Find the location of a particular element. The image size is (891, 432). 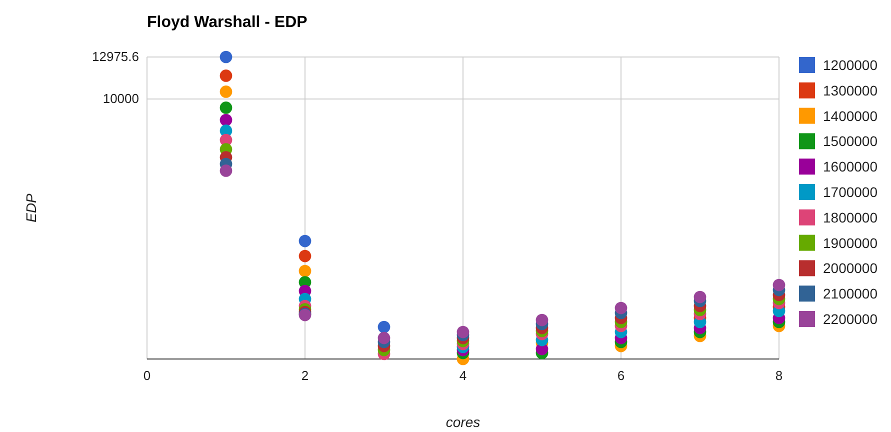

legend-label: 1200000 is located at coordinates (850, 65).